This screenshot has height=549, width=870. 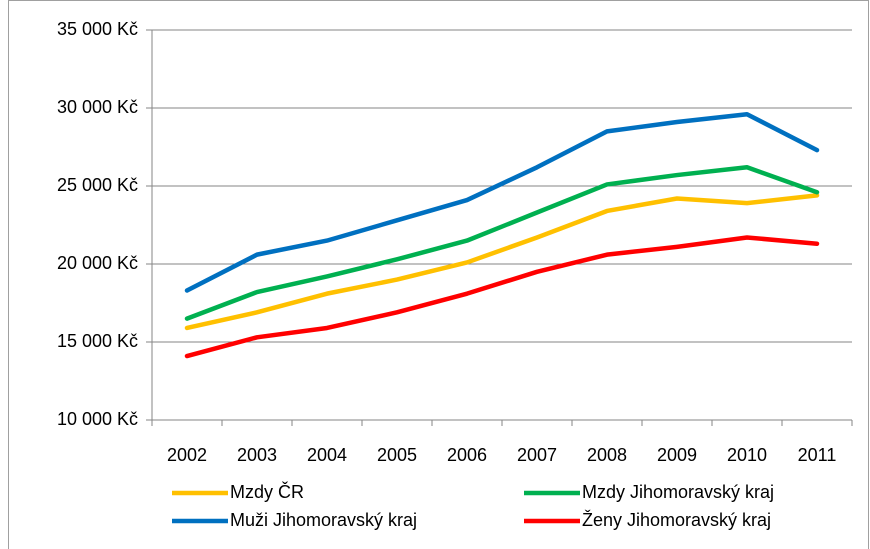 What do you see at coordinates (537, 455) in the screenshot?
I see `x-tick-label: 2007` at bounding box center [537, 455].